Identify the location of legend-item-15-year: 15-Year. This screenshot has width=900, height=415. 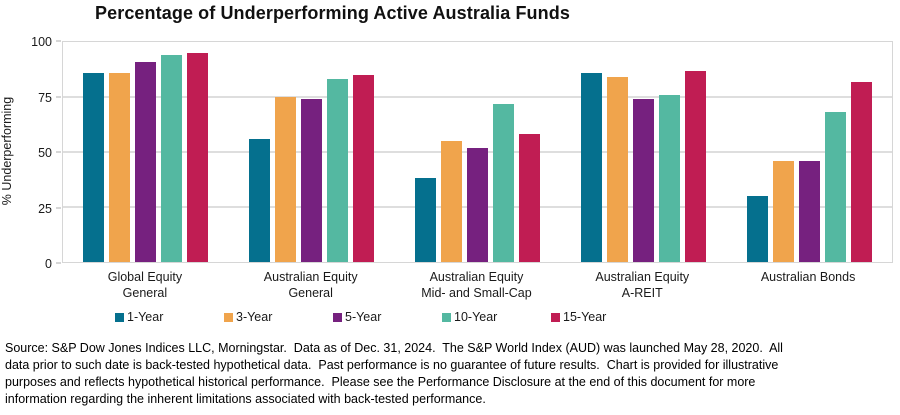
(605, 317).